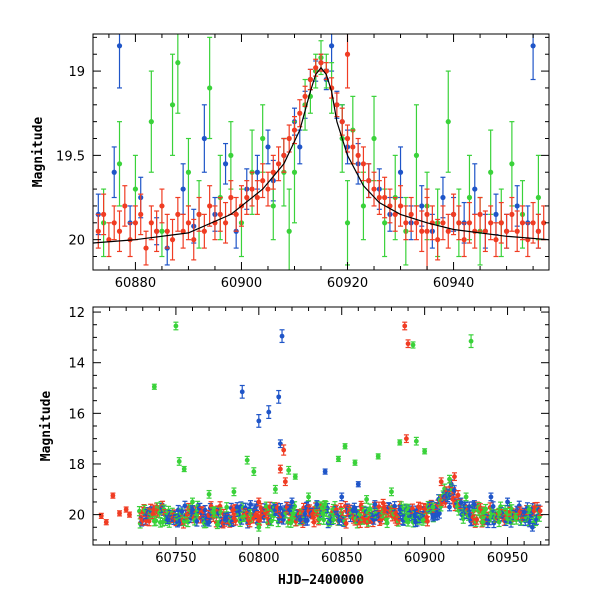 The image size is (600, 600). I want to click on bottom-y-tick-label: 12, so click(76, 313).